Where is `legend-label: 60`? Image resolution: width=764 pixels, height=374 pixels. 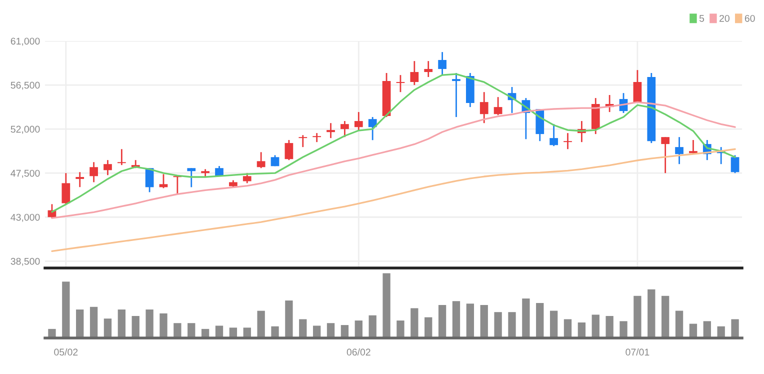 legend-label: 60 is located at coordinates (749, 18).